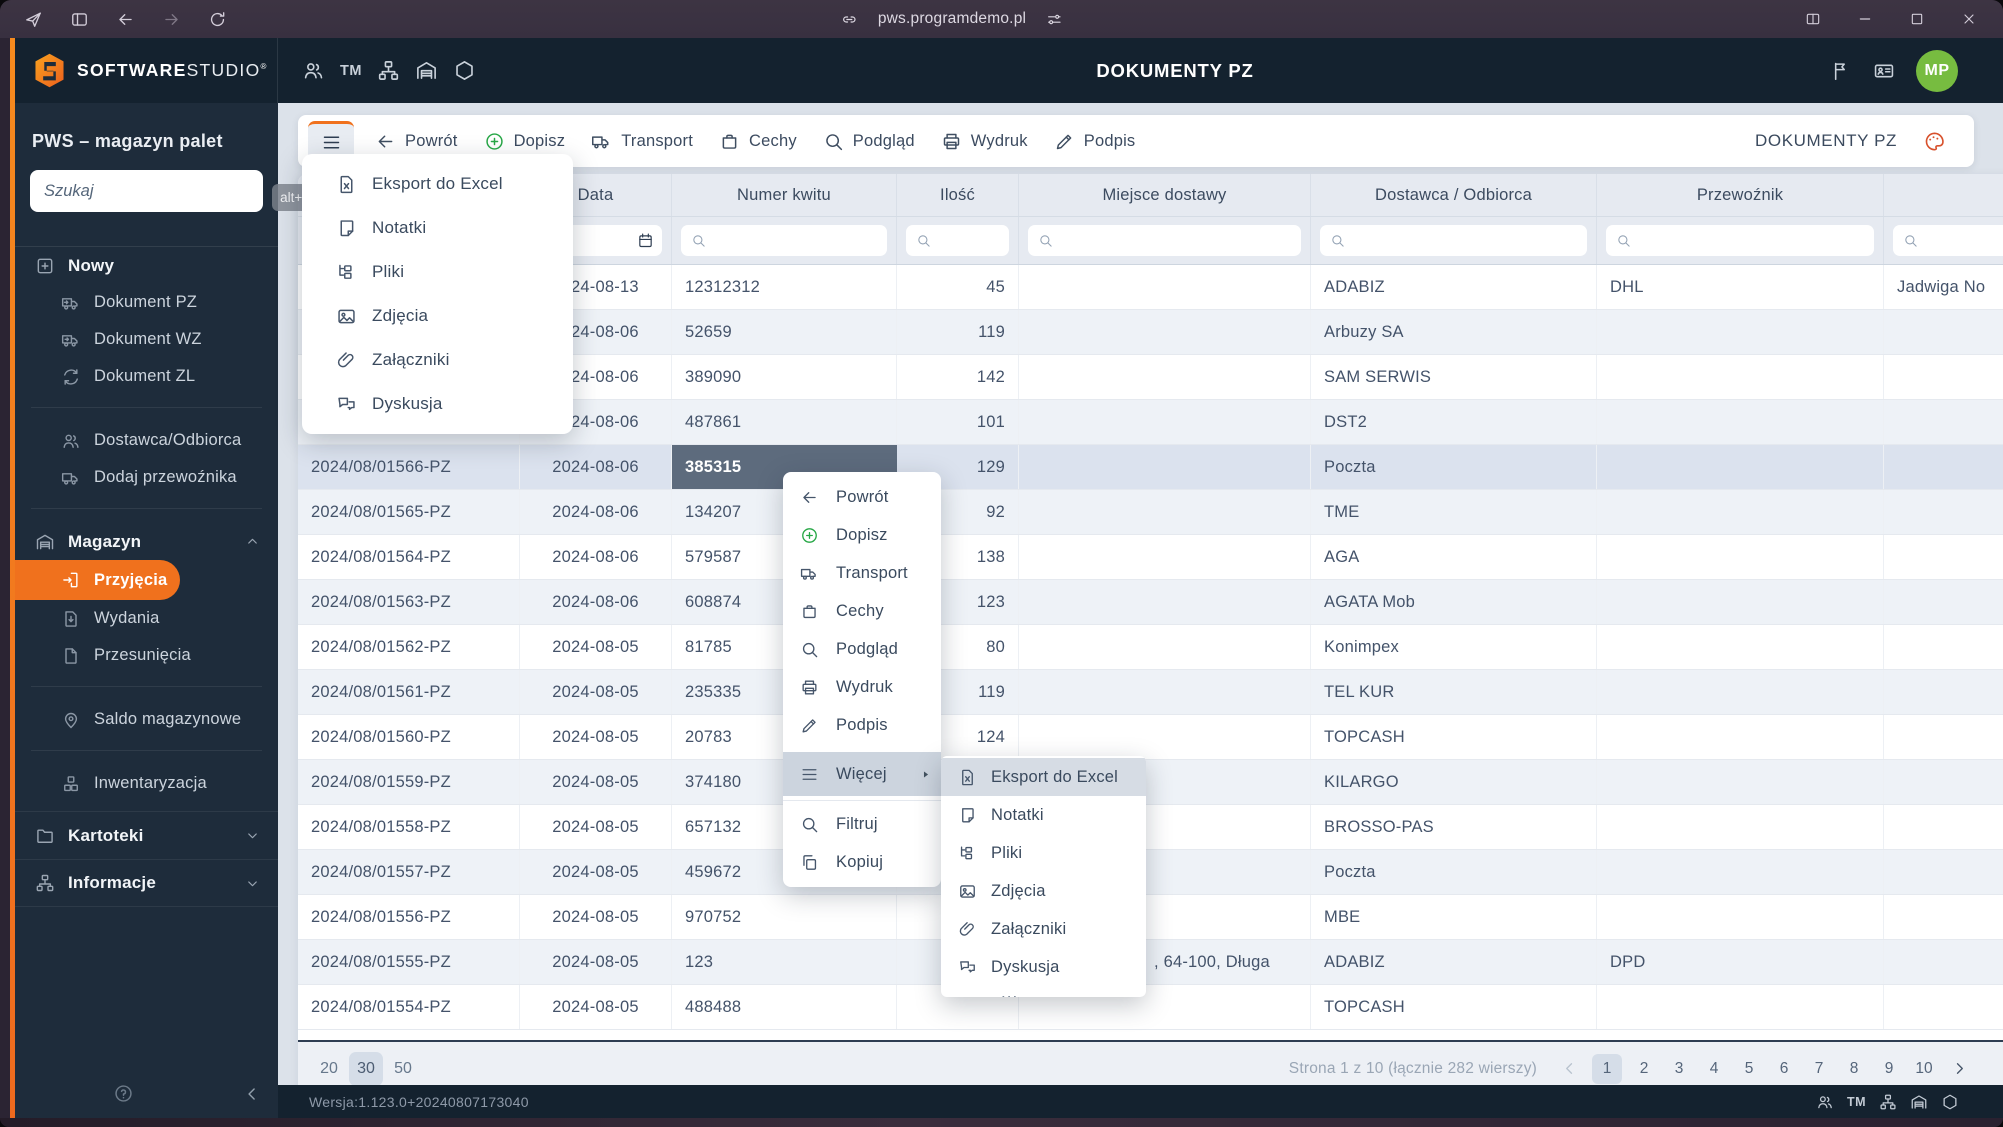 The image size is (2003, 1127). What do you see at coordinates (146, 265) in the screenshot?
I see `sidebar-item-nowy: Nowy` at bounding box center [146, 265].